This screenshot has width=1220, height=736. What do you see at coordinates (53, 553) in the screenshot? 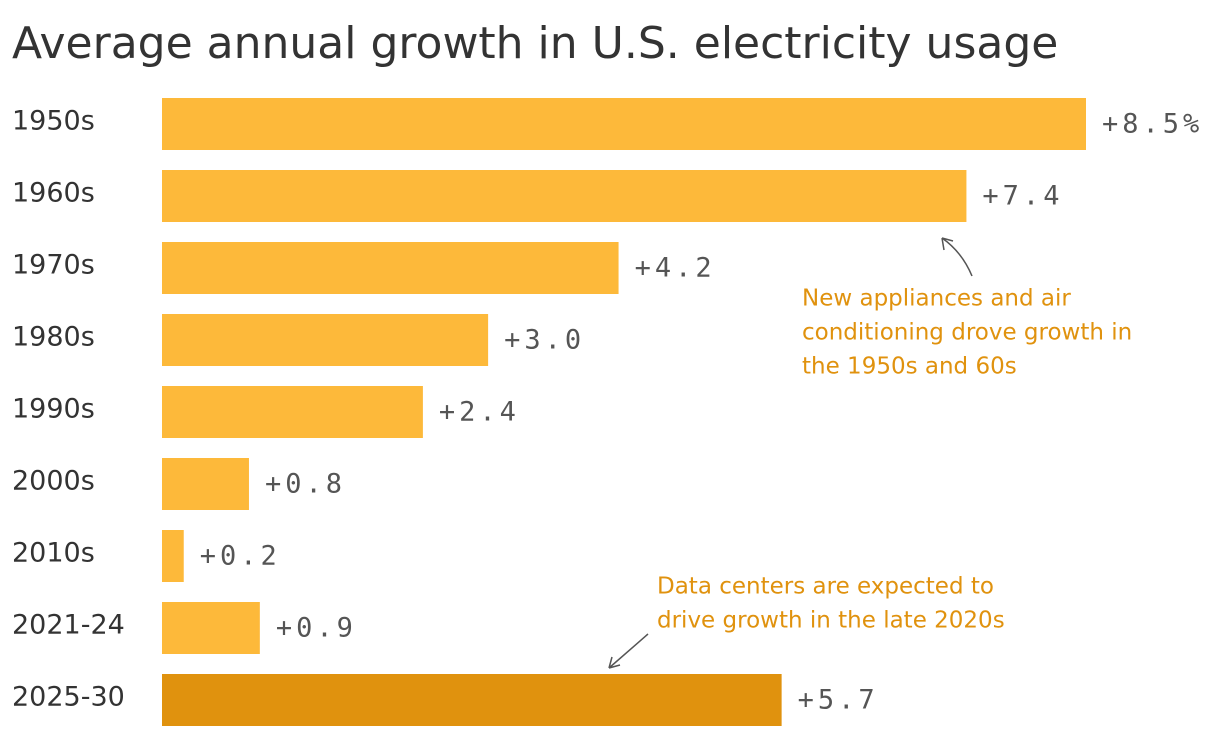
I see `category-label: 2010s` at bounding box center [53, 553].